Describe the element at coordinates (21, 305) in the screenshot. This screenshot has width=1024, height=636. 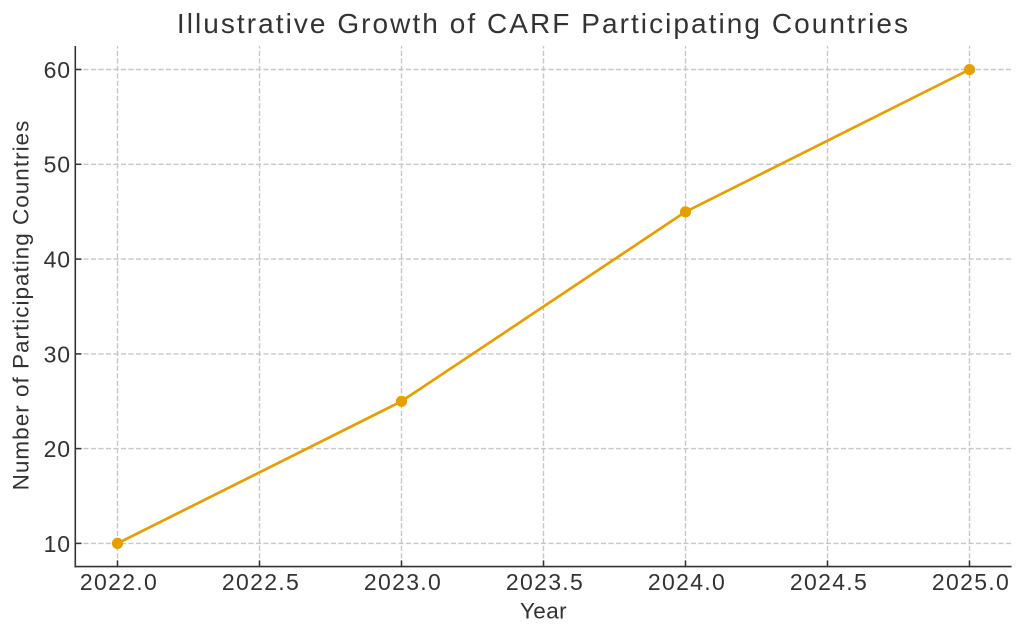
I see `svg-text:Number of Participating Countr: Number of Participating Countries` at that location.